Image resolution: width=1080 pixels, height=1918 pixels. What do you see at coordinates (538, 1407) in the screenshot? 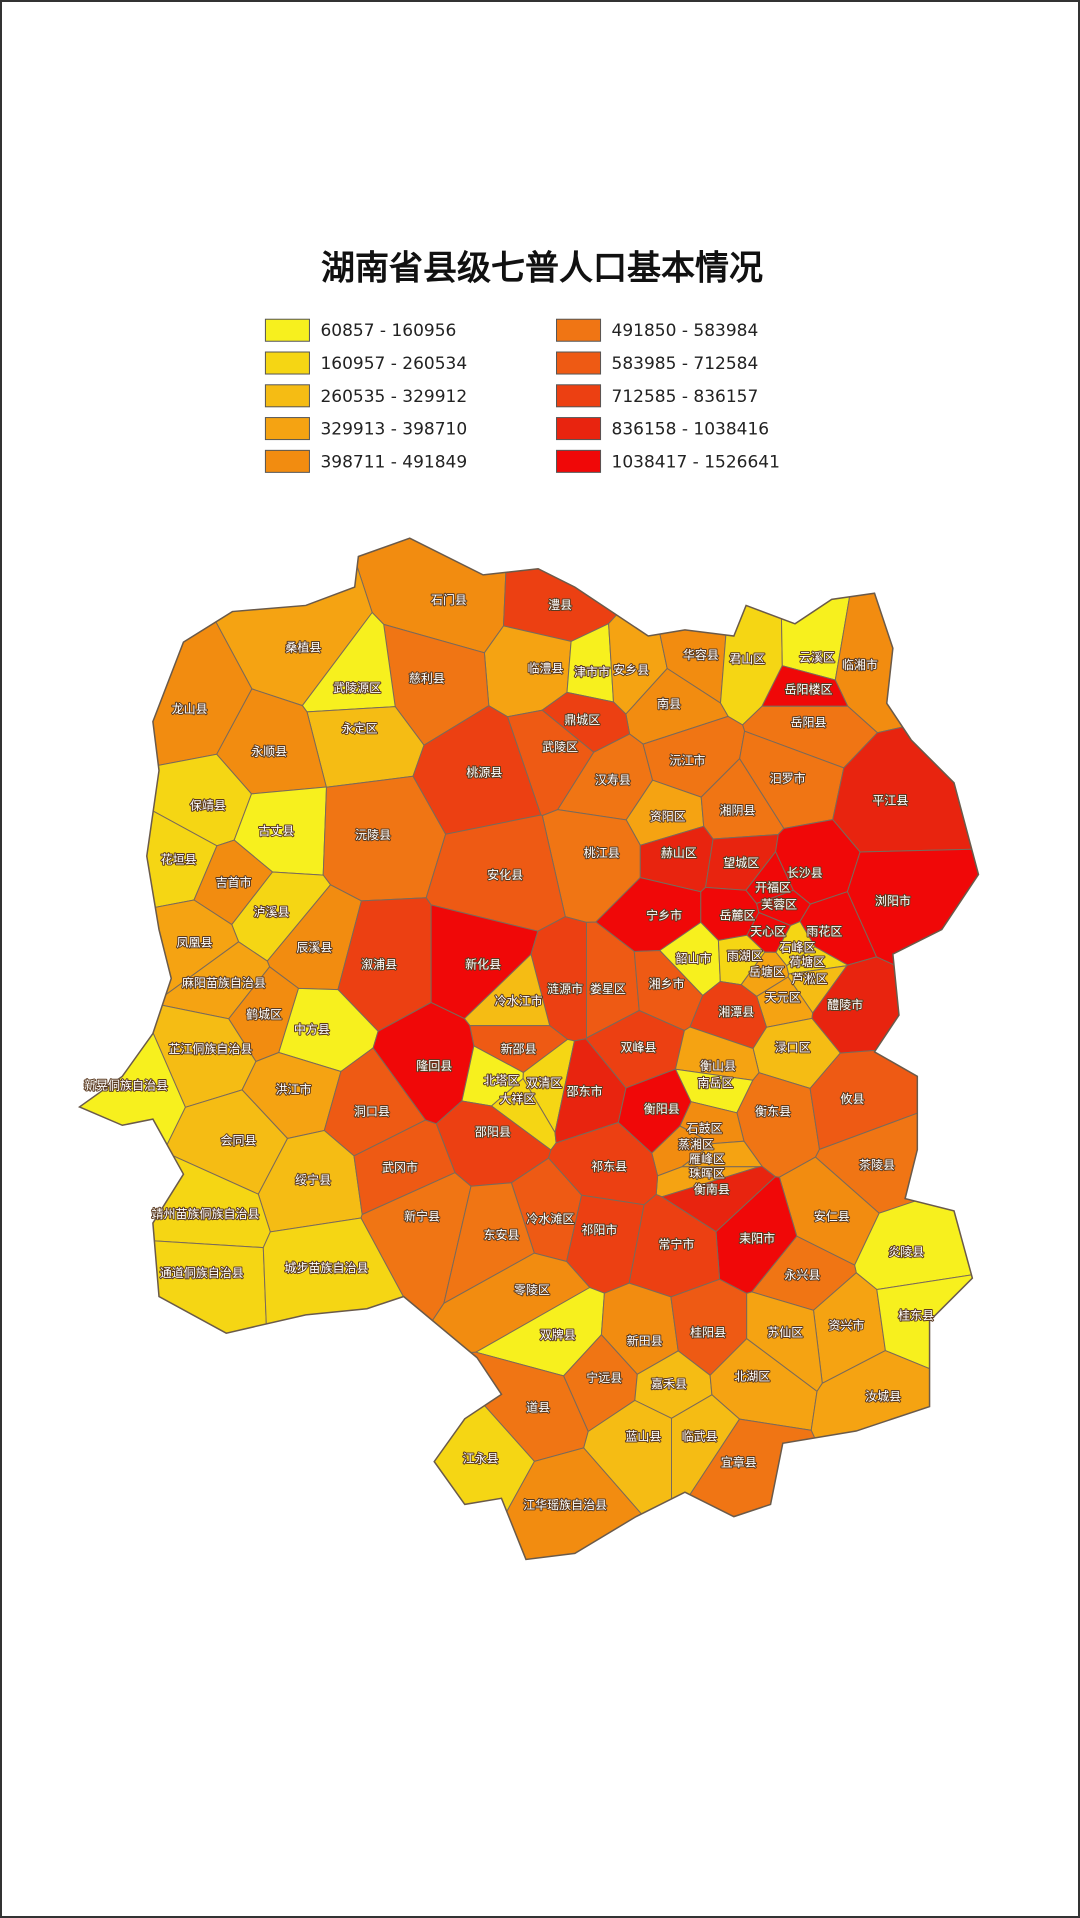
I see `county-label: 道县` at bounding box center [538, 1407].